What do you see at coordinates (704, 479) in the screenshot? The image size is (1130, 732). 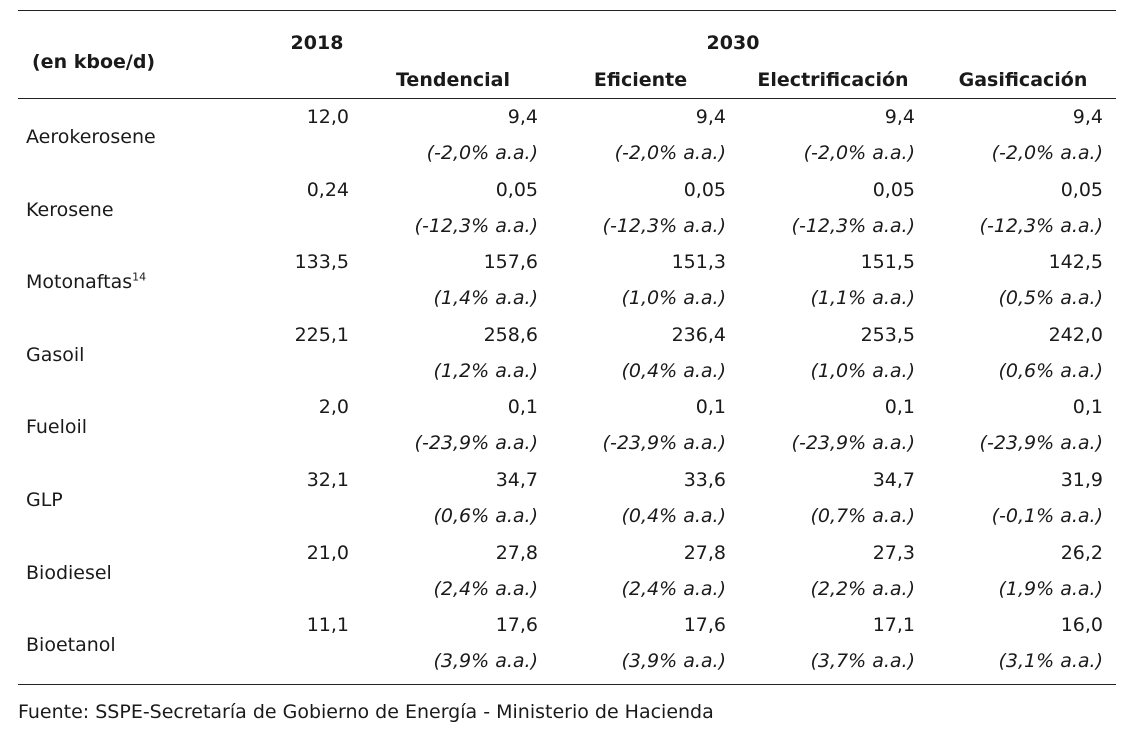 I see `value-2030-eficiente: 33,6` at bounding box center [704, 479].